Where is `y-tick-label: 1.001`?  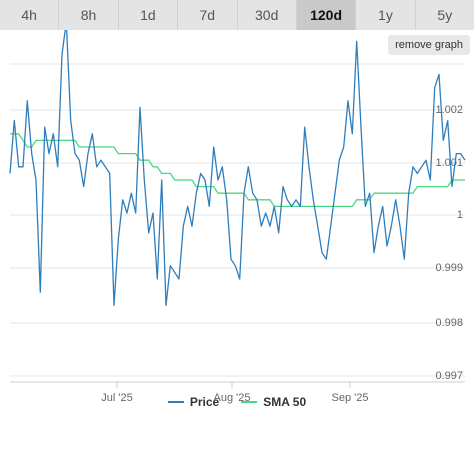 y-tick-label: 1.001 is located at coordinates (449, 163).